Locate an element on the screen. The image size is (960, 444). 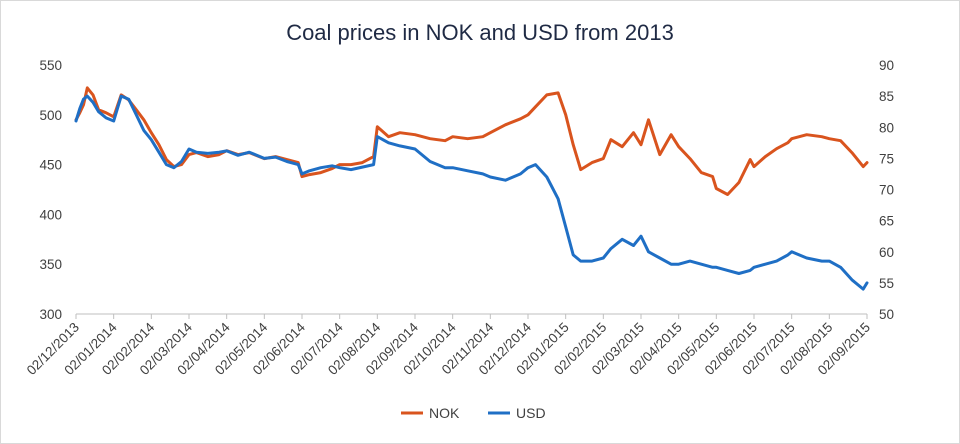
legend-label-usd: USD is located at coordinates (531, 413).